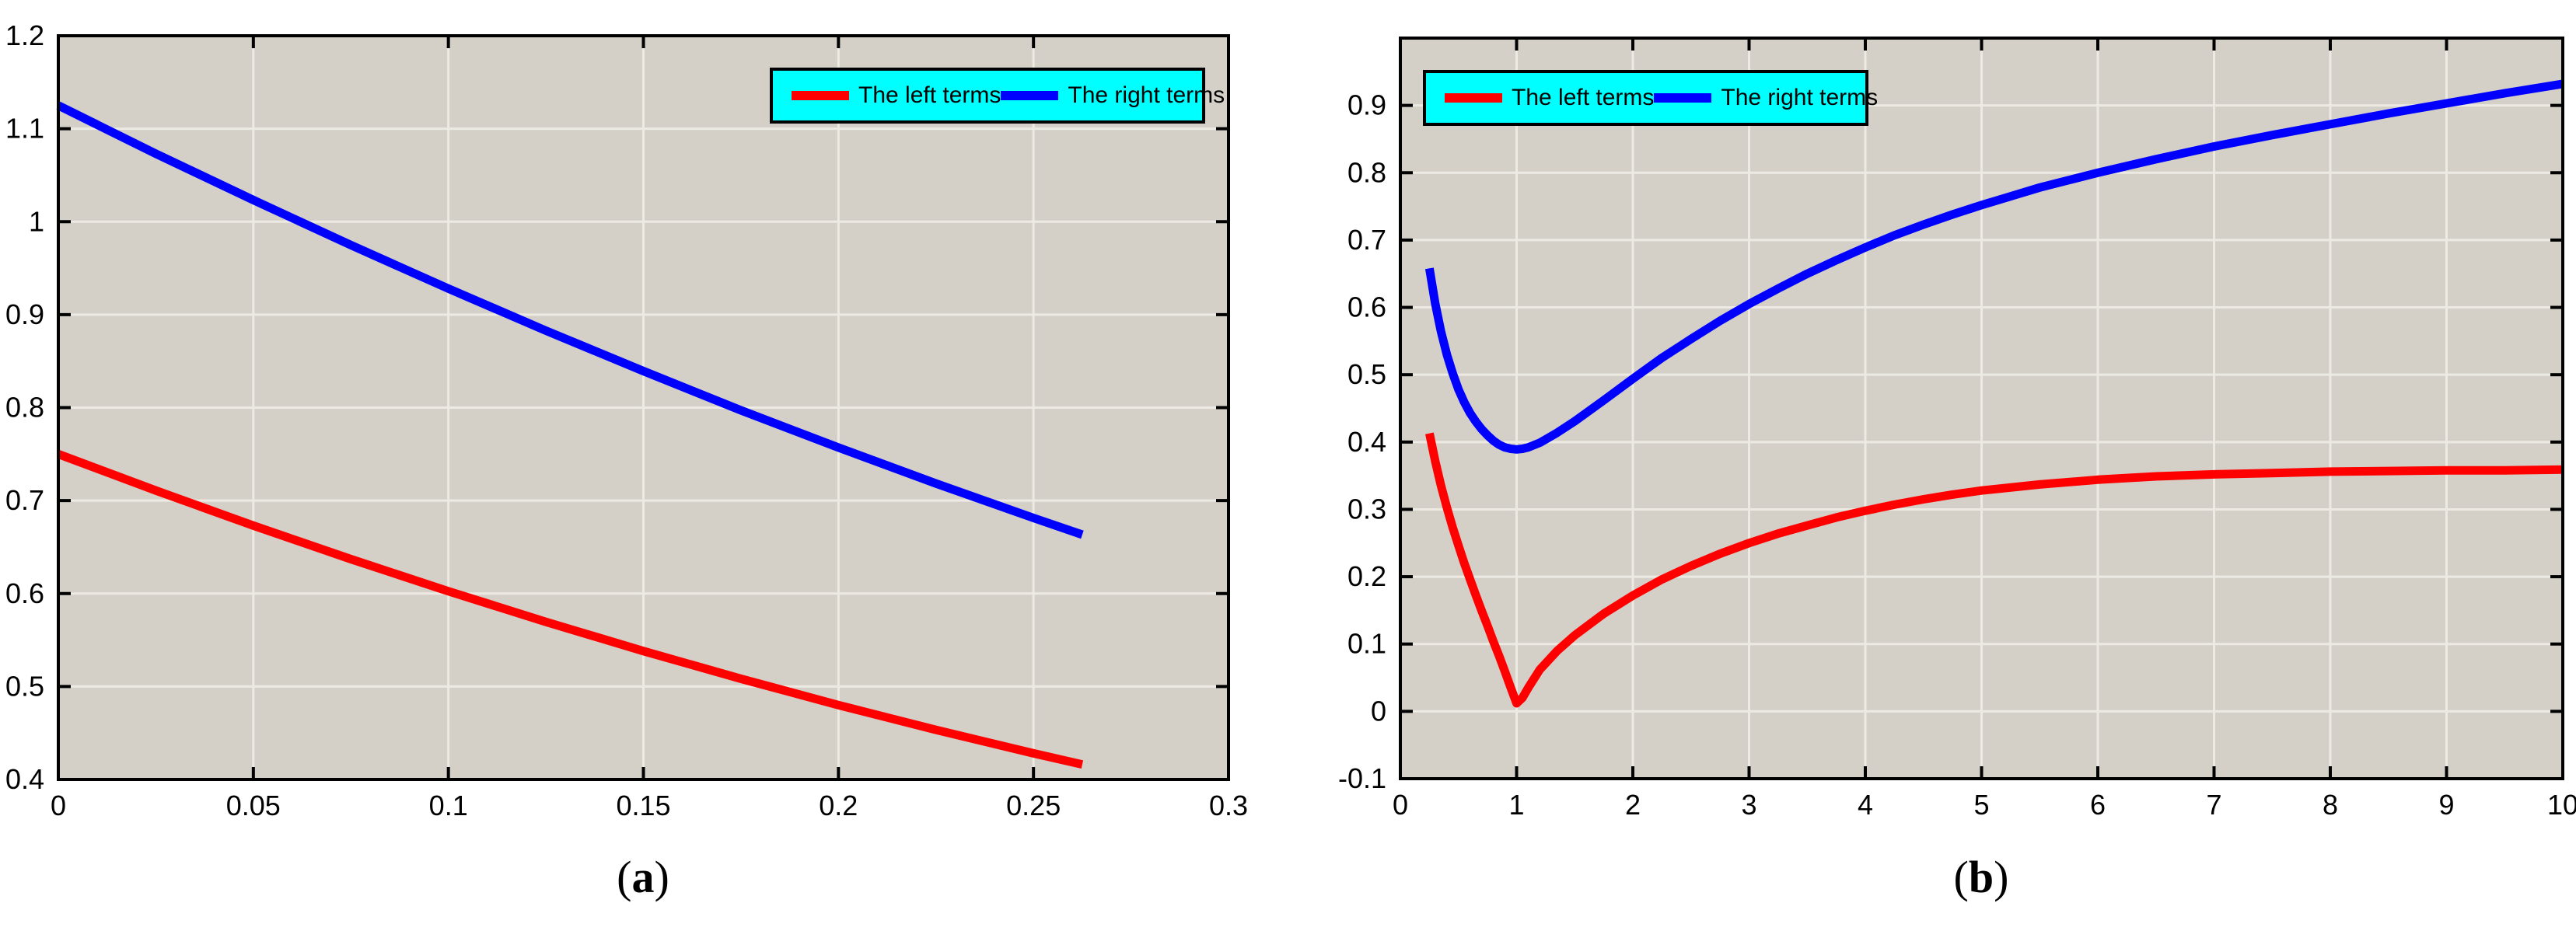 This screenshot has height=938, width=2576. Describe the element at coordinates (1516, 805) in the screenshot. I see `x-tick-label: 1` at that location.